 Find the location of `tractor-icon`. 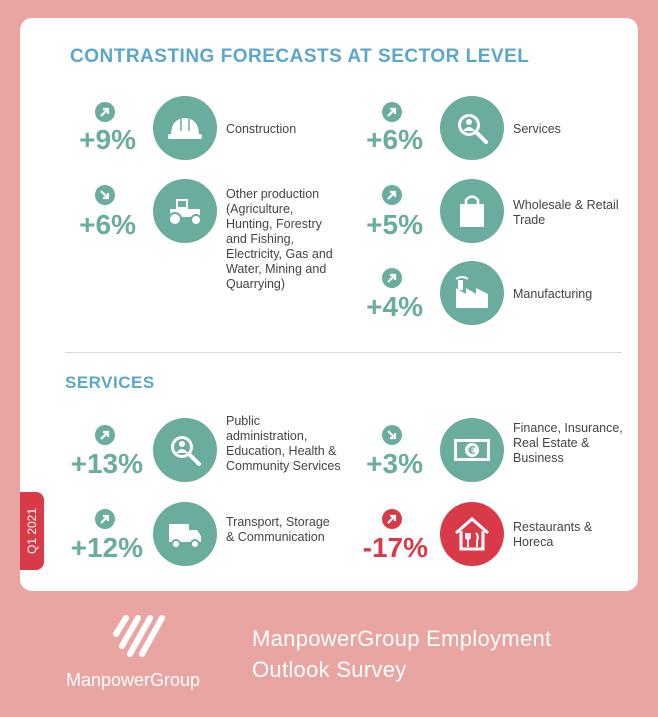

tractor-icon is located at coordinates (185, 211).